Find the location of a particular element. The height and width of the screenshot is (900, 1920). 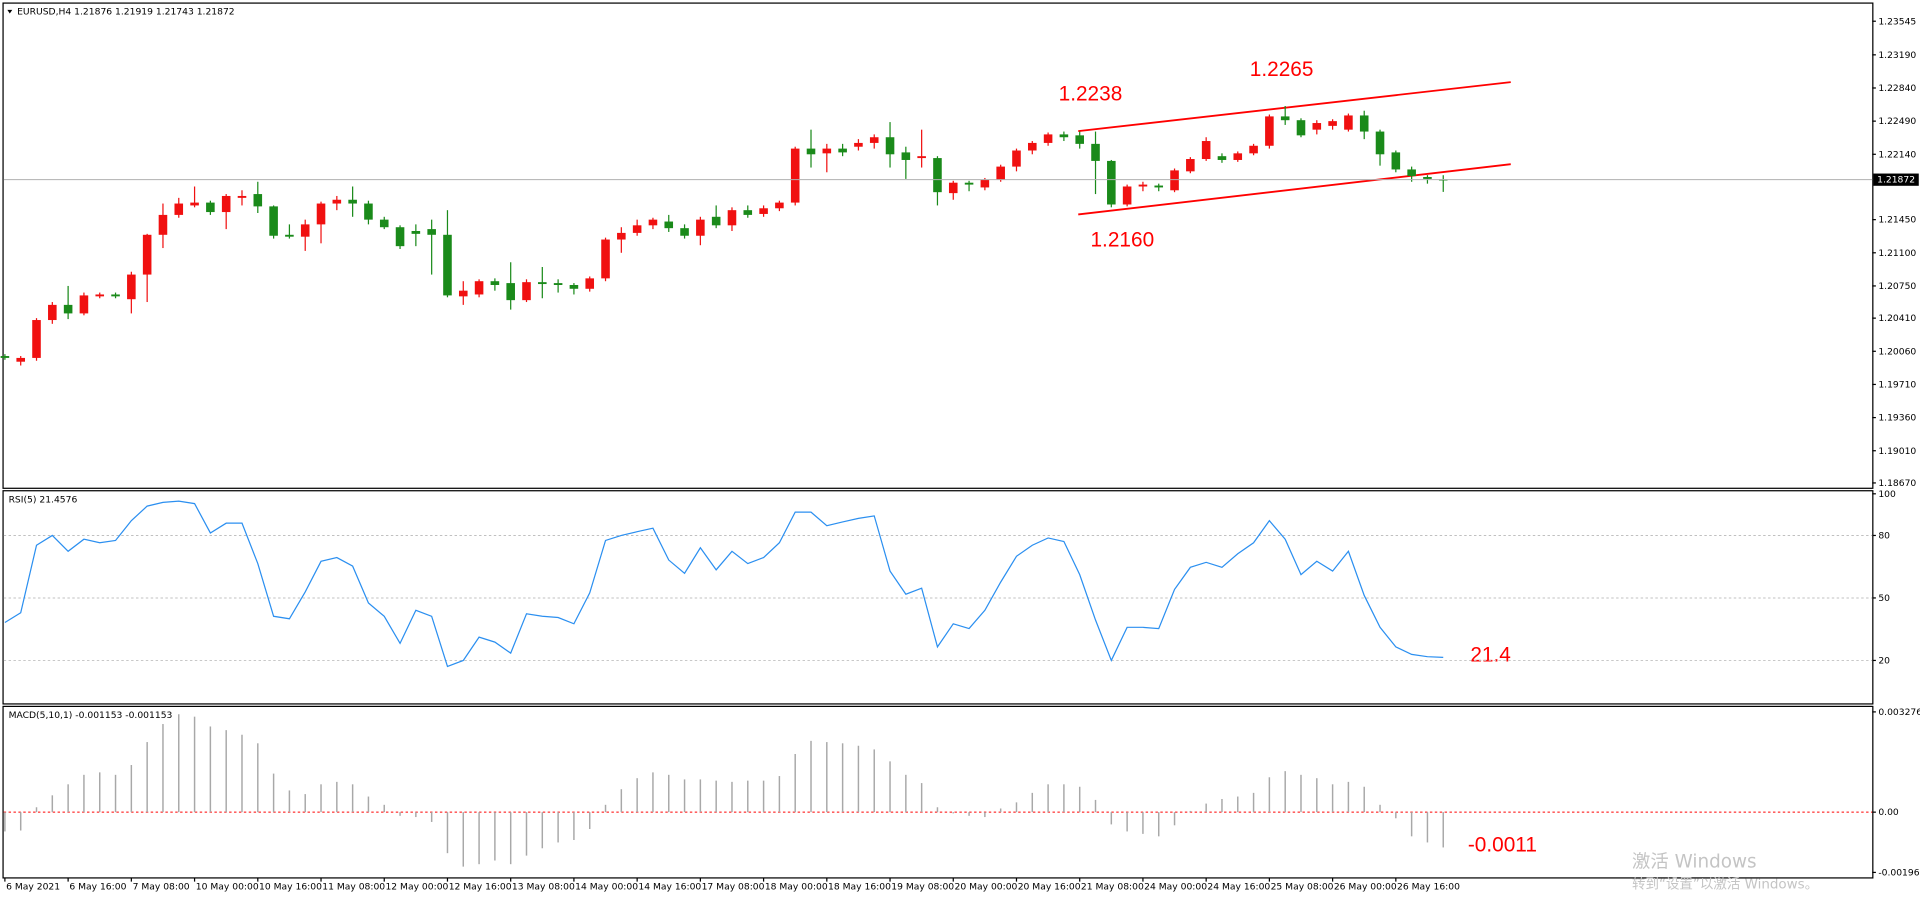

y-tick-label: 20 is located at coordinates (1884, 661).